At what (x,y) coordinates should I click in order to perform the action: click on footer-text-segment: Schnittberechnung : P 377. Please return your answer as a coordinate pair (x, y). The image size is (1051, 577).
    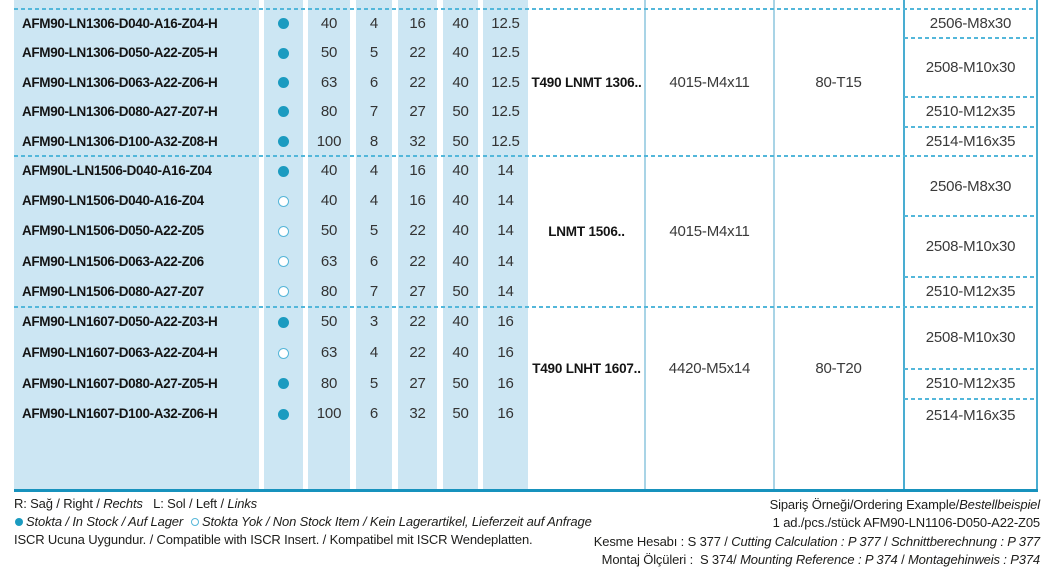
    Looking at the image, I should click on (965, 541).